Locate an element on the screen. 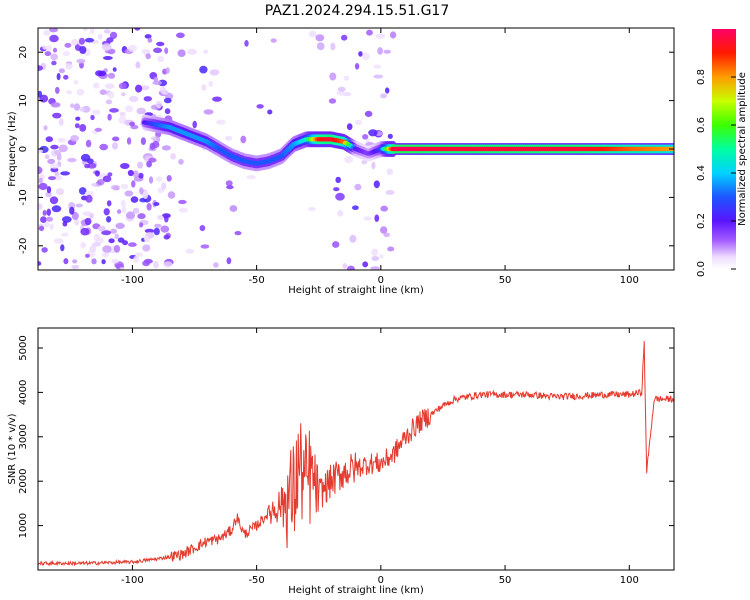 Image resolution: width=750 pixels, height=600 pixels. x-tick-label: 100 is located at coordinates (629, 280).